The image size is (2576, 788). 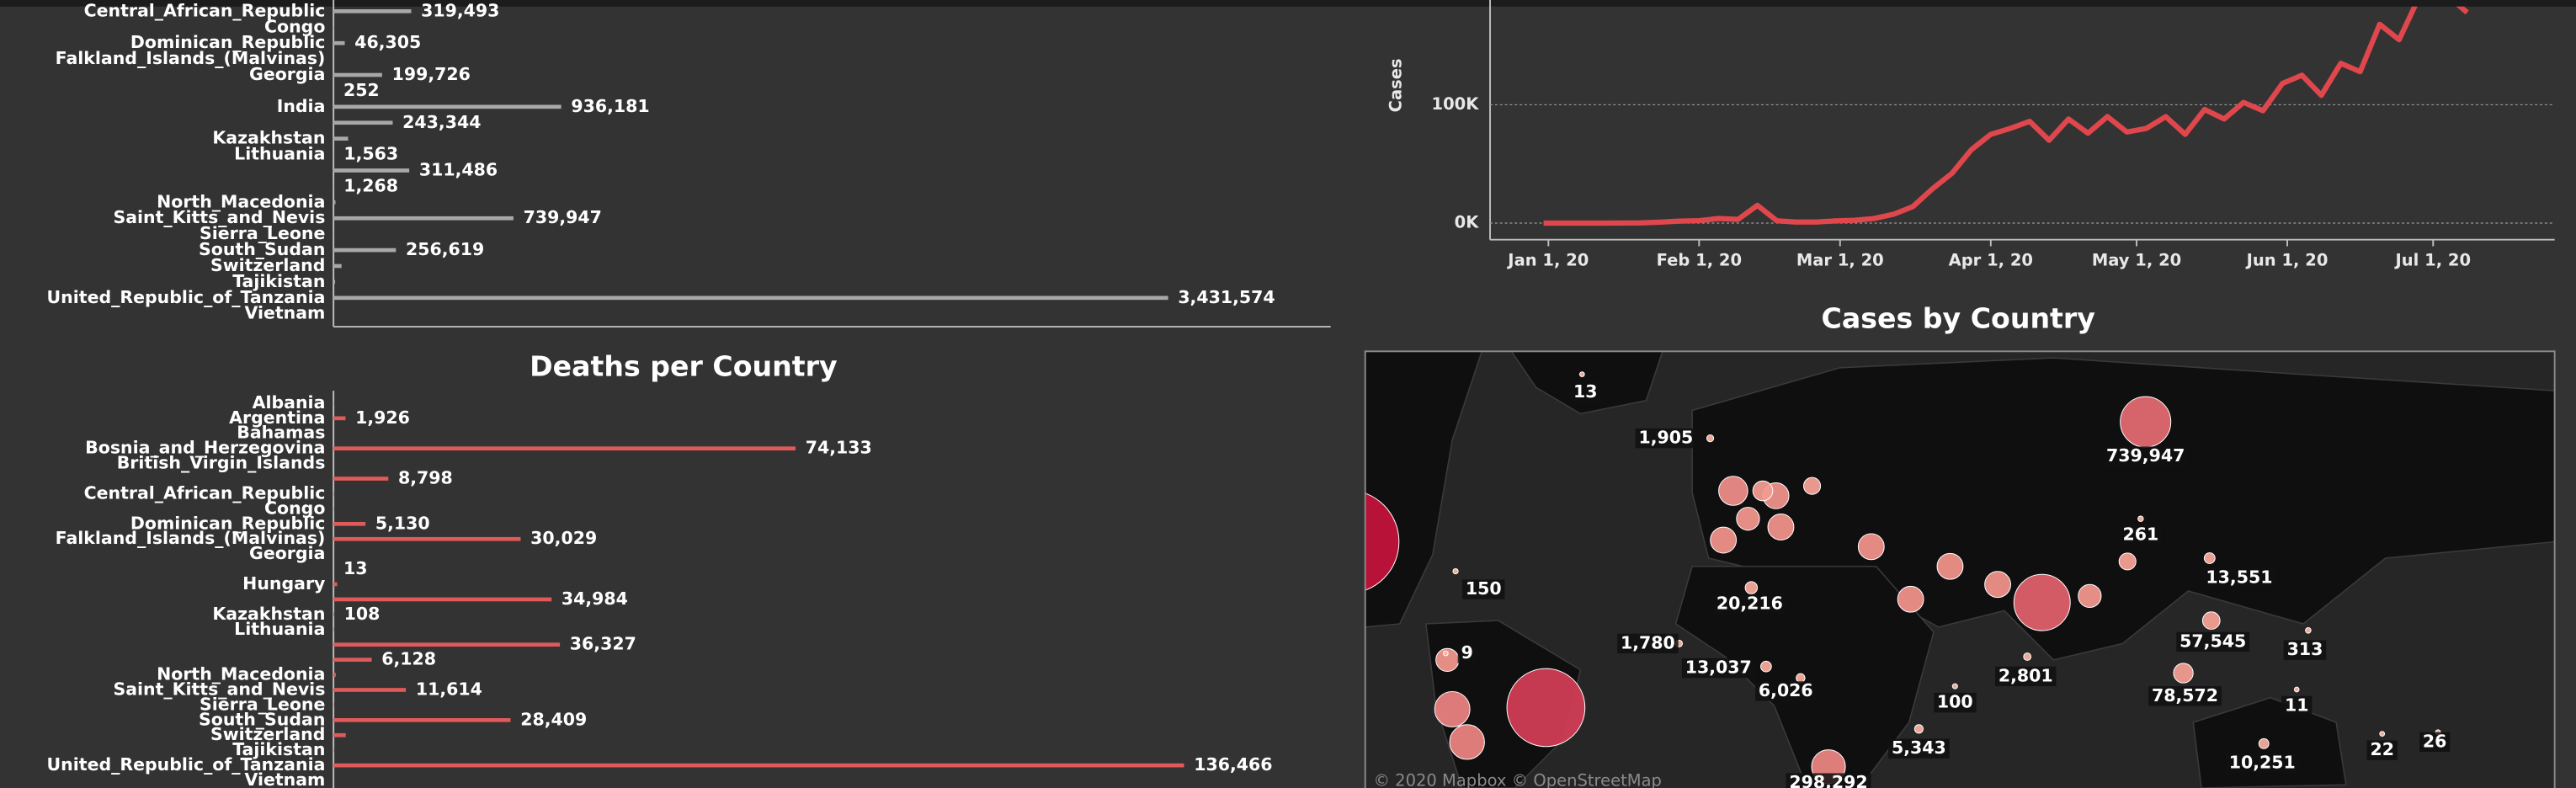 I want to click on category-label: Dominican_Republic, so click(x=228, y=42).